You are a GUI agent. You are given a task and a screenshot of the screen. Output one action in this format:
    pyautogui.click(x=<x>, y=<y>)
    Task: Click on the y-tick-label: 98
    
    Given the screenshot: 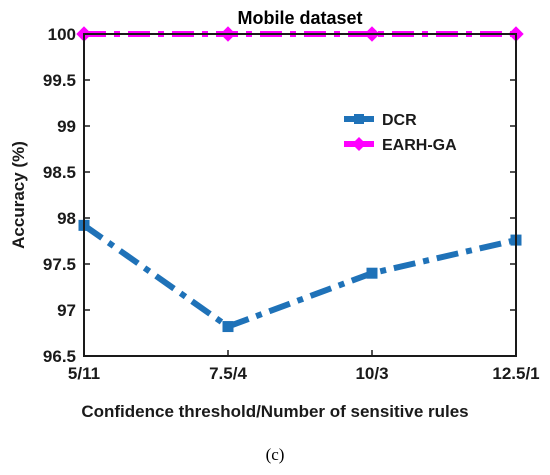 What is the action you would take?
    pyautogui.click(x=66, y=218)
    